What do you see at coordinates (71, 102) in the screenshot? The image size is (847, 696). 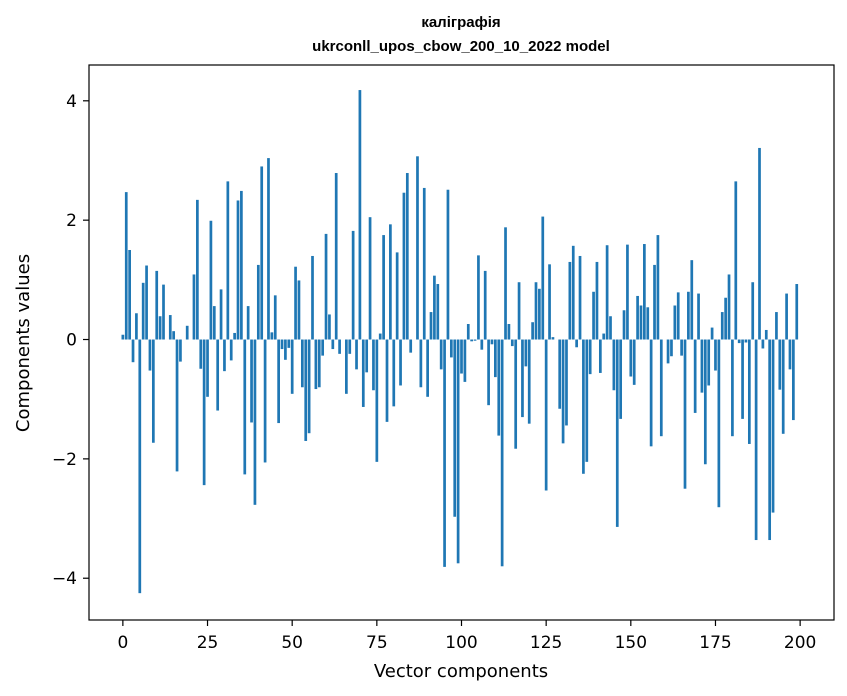 I see `y-tick-label: 4` at bounding box center [71, 102].